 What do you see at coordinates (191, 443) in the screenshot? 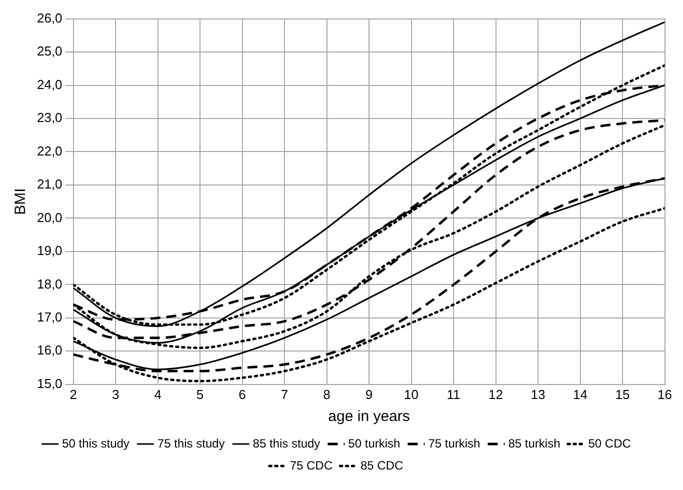
I see `legend-label: 75 this study` at bounding box center [191, 443].